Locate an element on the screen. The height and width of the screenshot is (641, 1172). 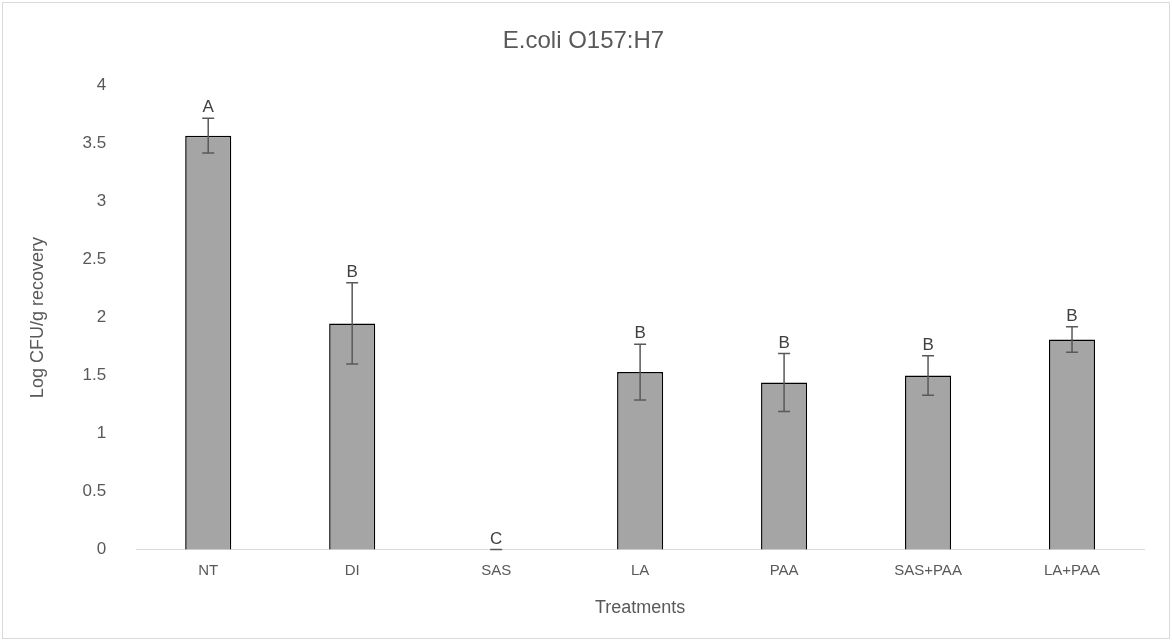
y-tick-label: 3 is located at coordinates (101, 201).